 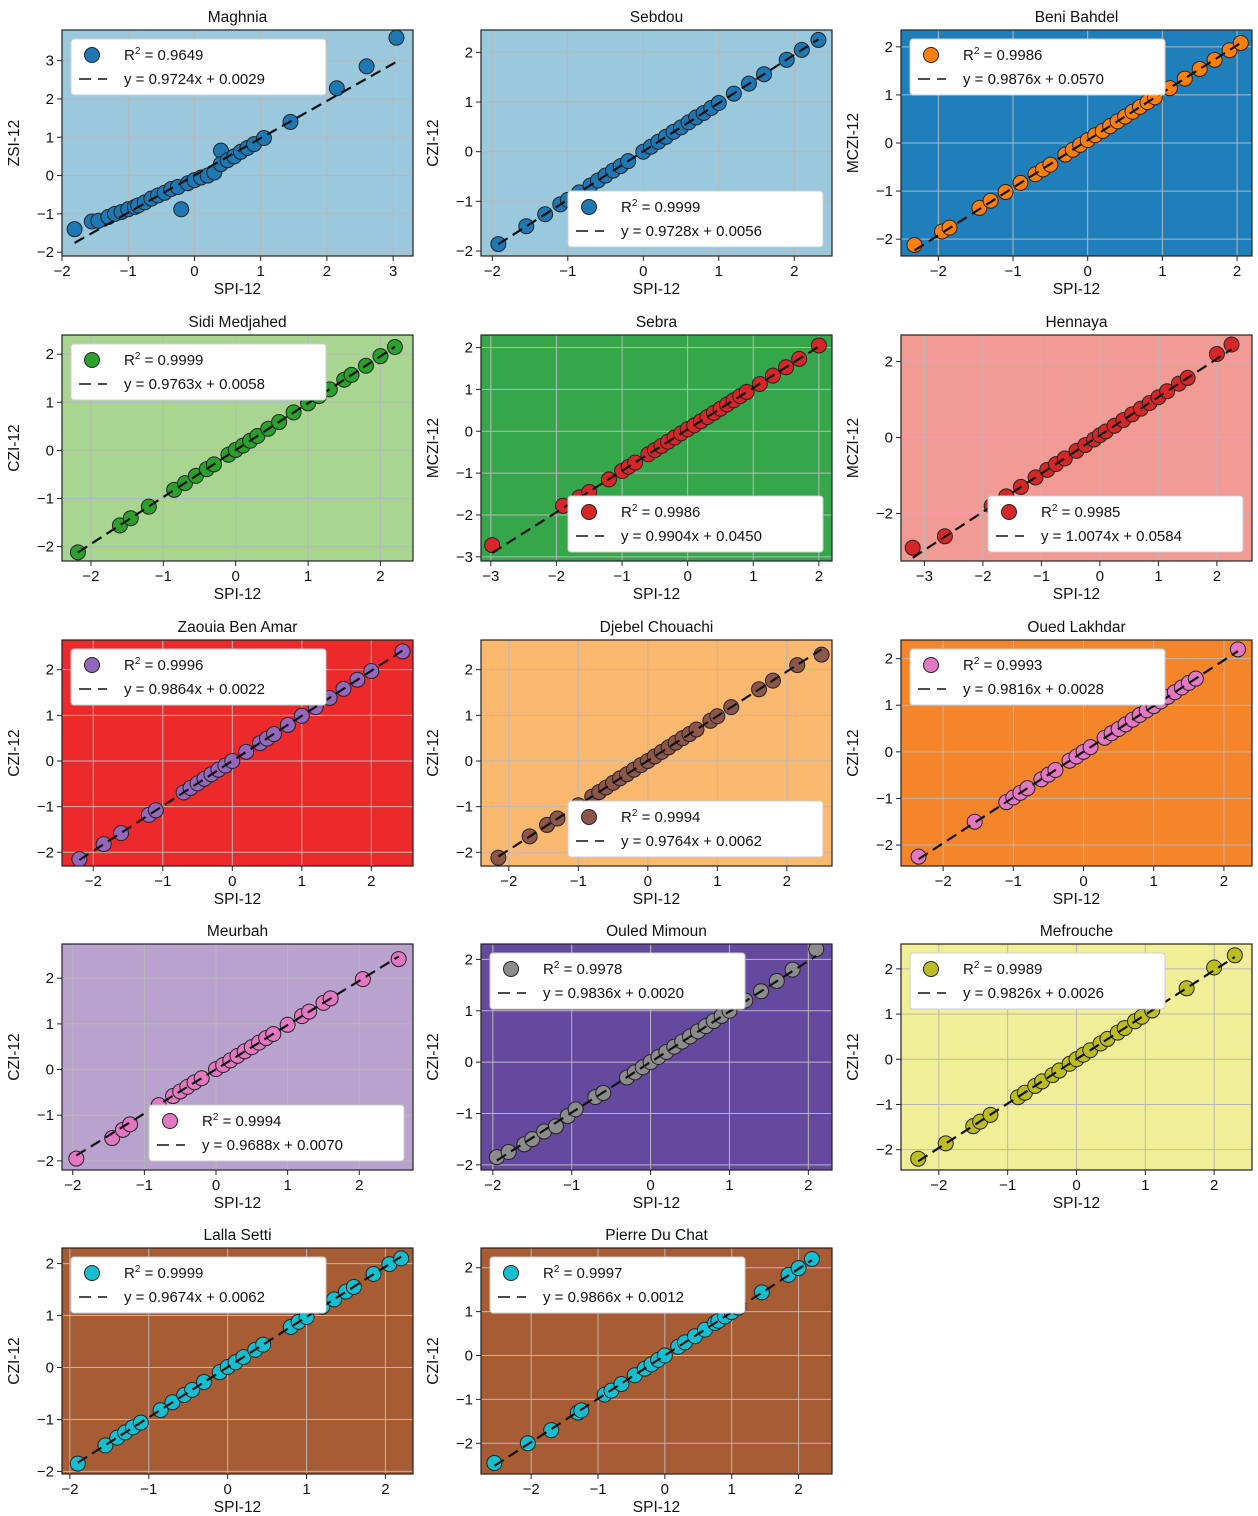 I want to click on chart-5-tick-label-x: −3, so click(x=490, y=576).